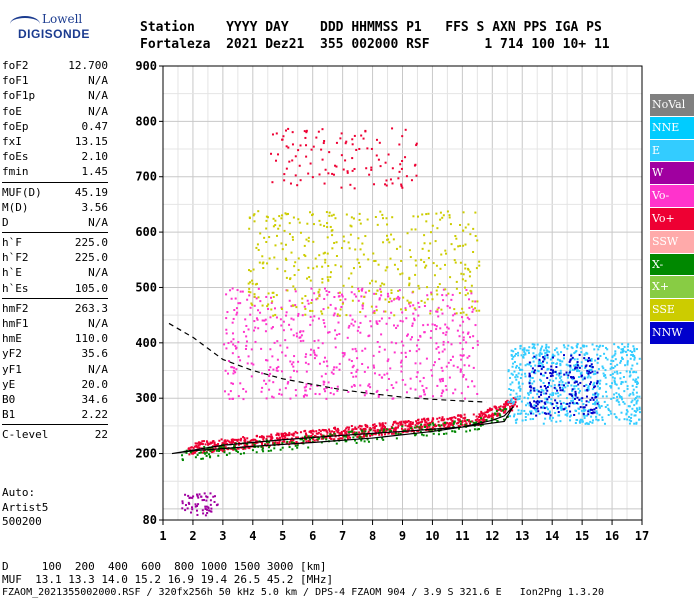 The width and height of the screenshot is (700, 600). I want to click on x-tick-label: 3, so click(222, 536).